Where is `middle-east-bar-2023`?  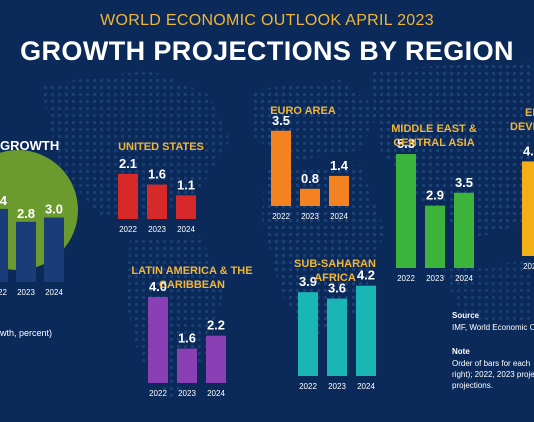 middle-east-bar-2023 is located at coordinates (435, 236).